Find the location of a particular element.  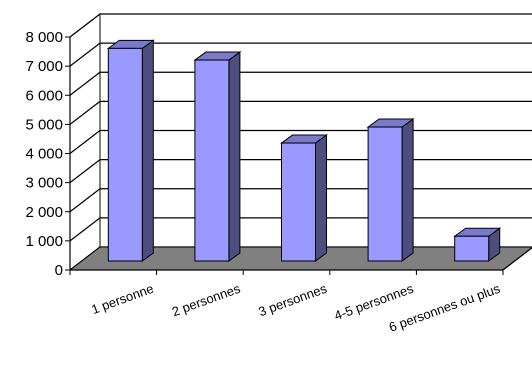

y-tick-label: 0 is located at coordinates (59, 270).